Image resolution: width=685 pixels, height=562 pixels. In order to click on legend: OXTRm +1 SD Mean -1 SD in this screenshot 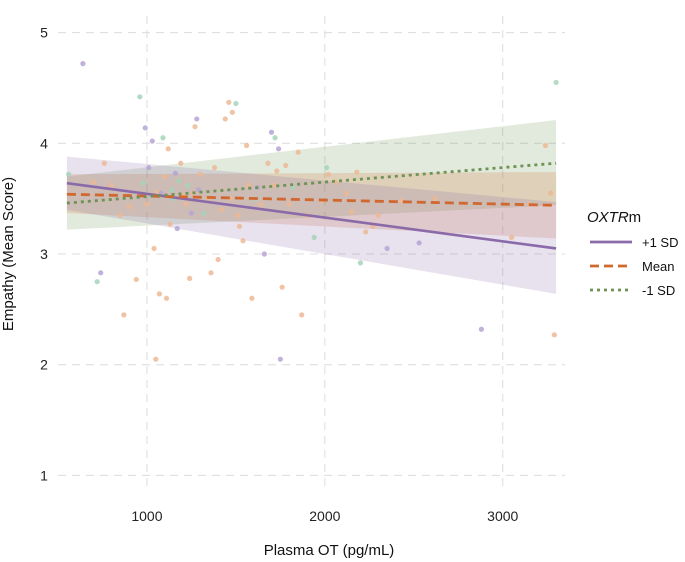, I will do `click(633, 253)`.